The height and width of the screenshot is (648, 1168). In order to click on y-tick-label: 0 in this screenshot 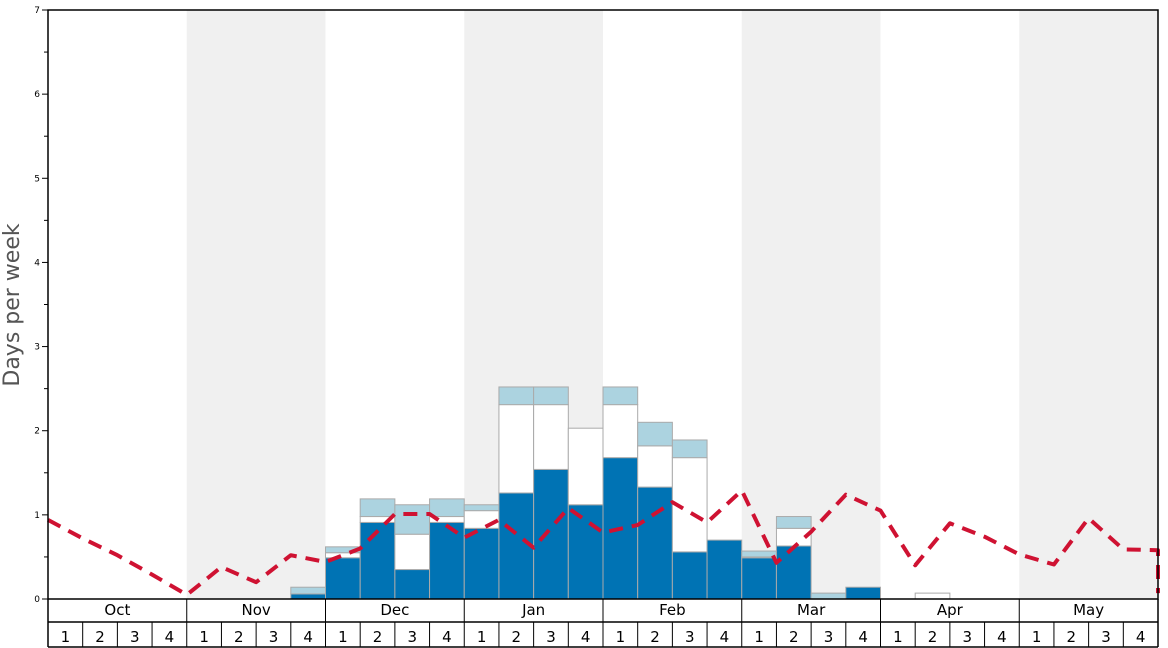, I will do `click(37, 600)`.